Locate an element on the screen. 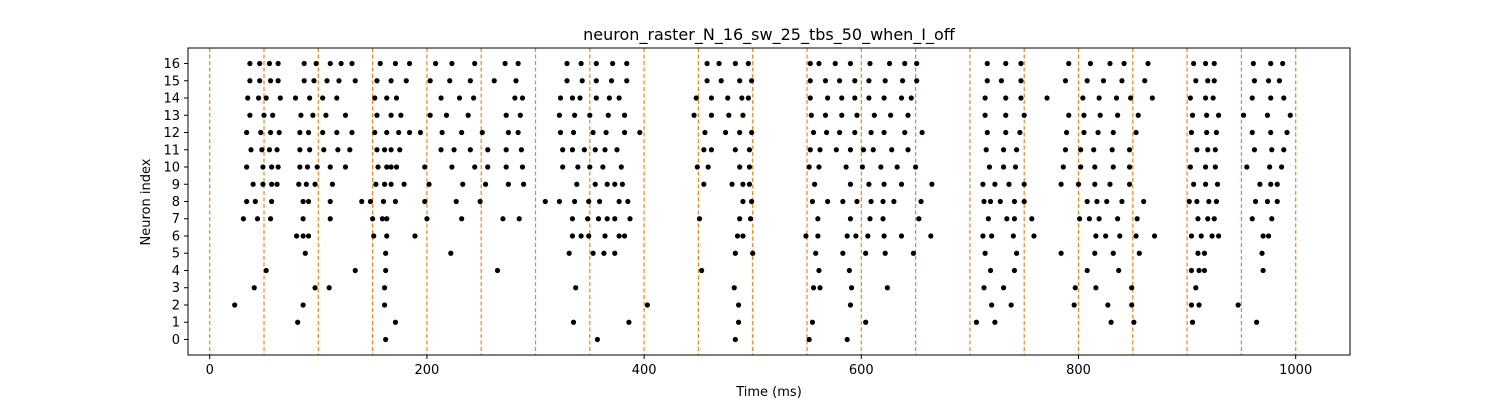 This screenshot has height=400, width=1500. y-tick-label: 7 is located at coordinates (176, 219).